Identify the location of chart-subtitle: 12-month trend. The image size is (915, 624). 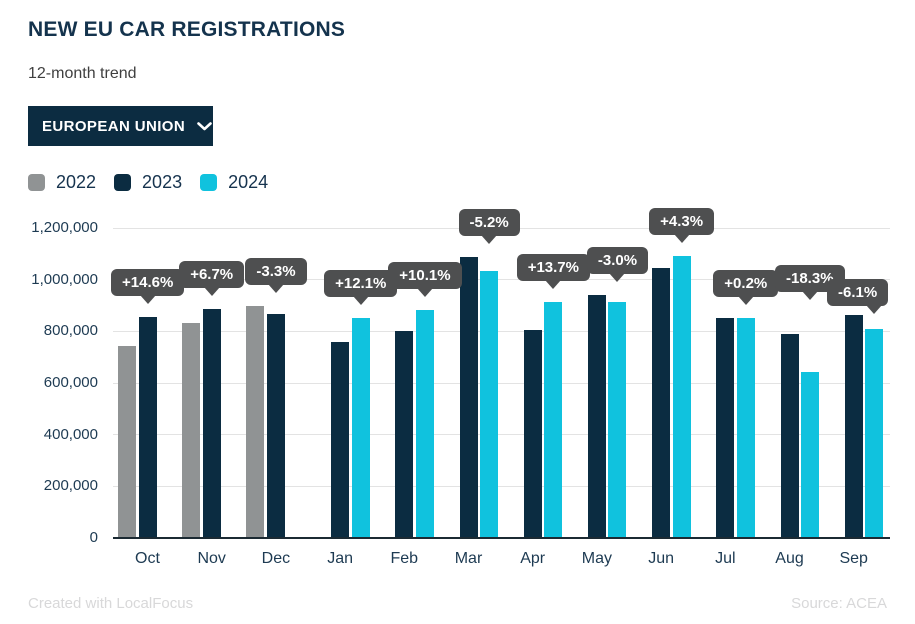
(82, 73).